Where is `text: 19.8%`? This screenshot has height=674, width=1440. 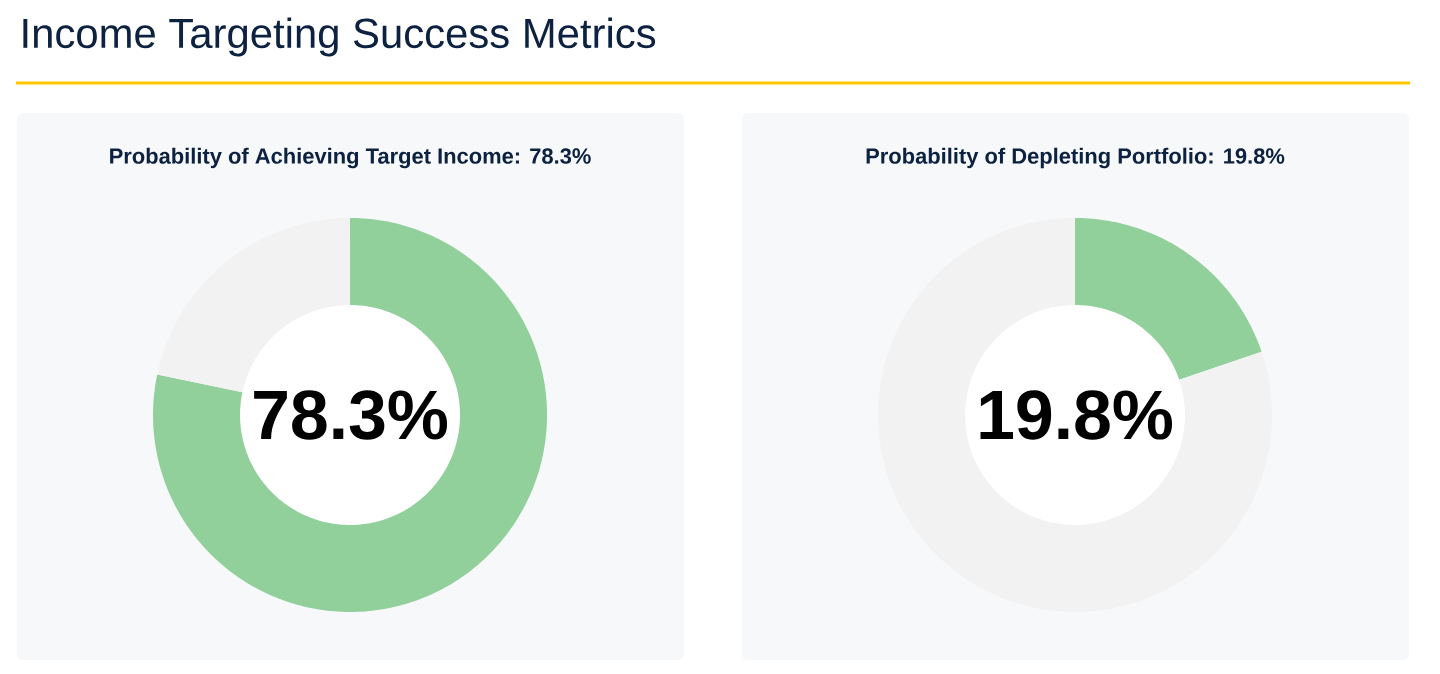
text: 19.8% is located at coordinates (1076, 415).